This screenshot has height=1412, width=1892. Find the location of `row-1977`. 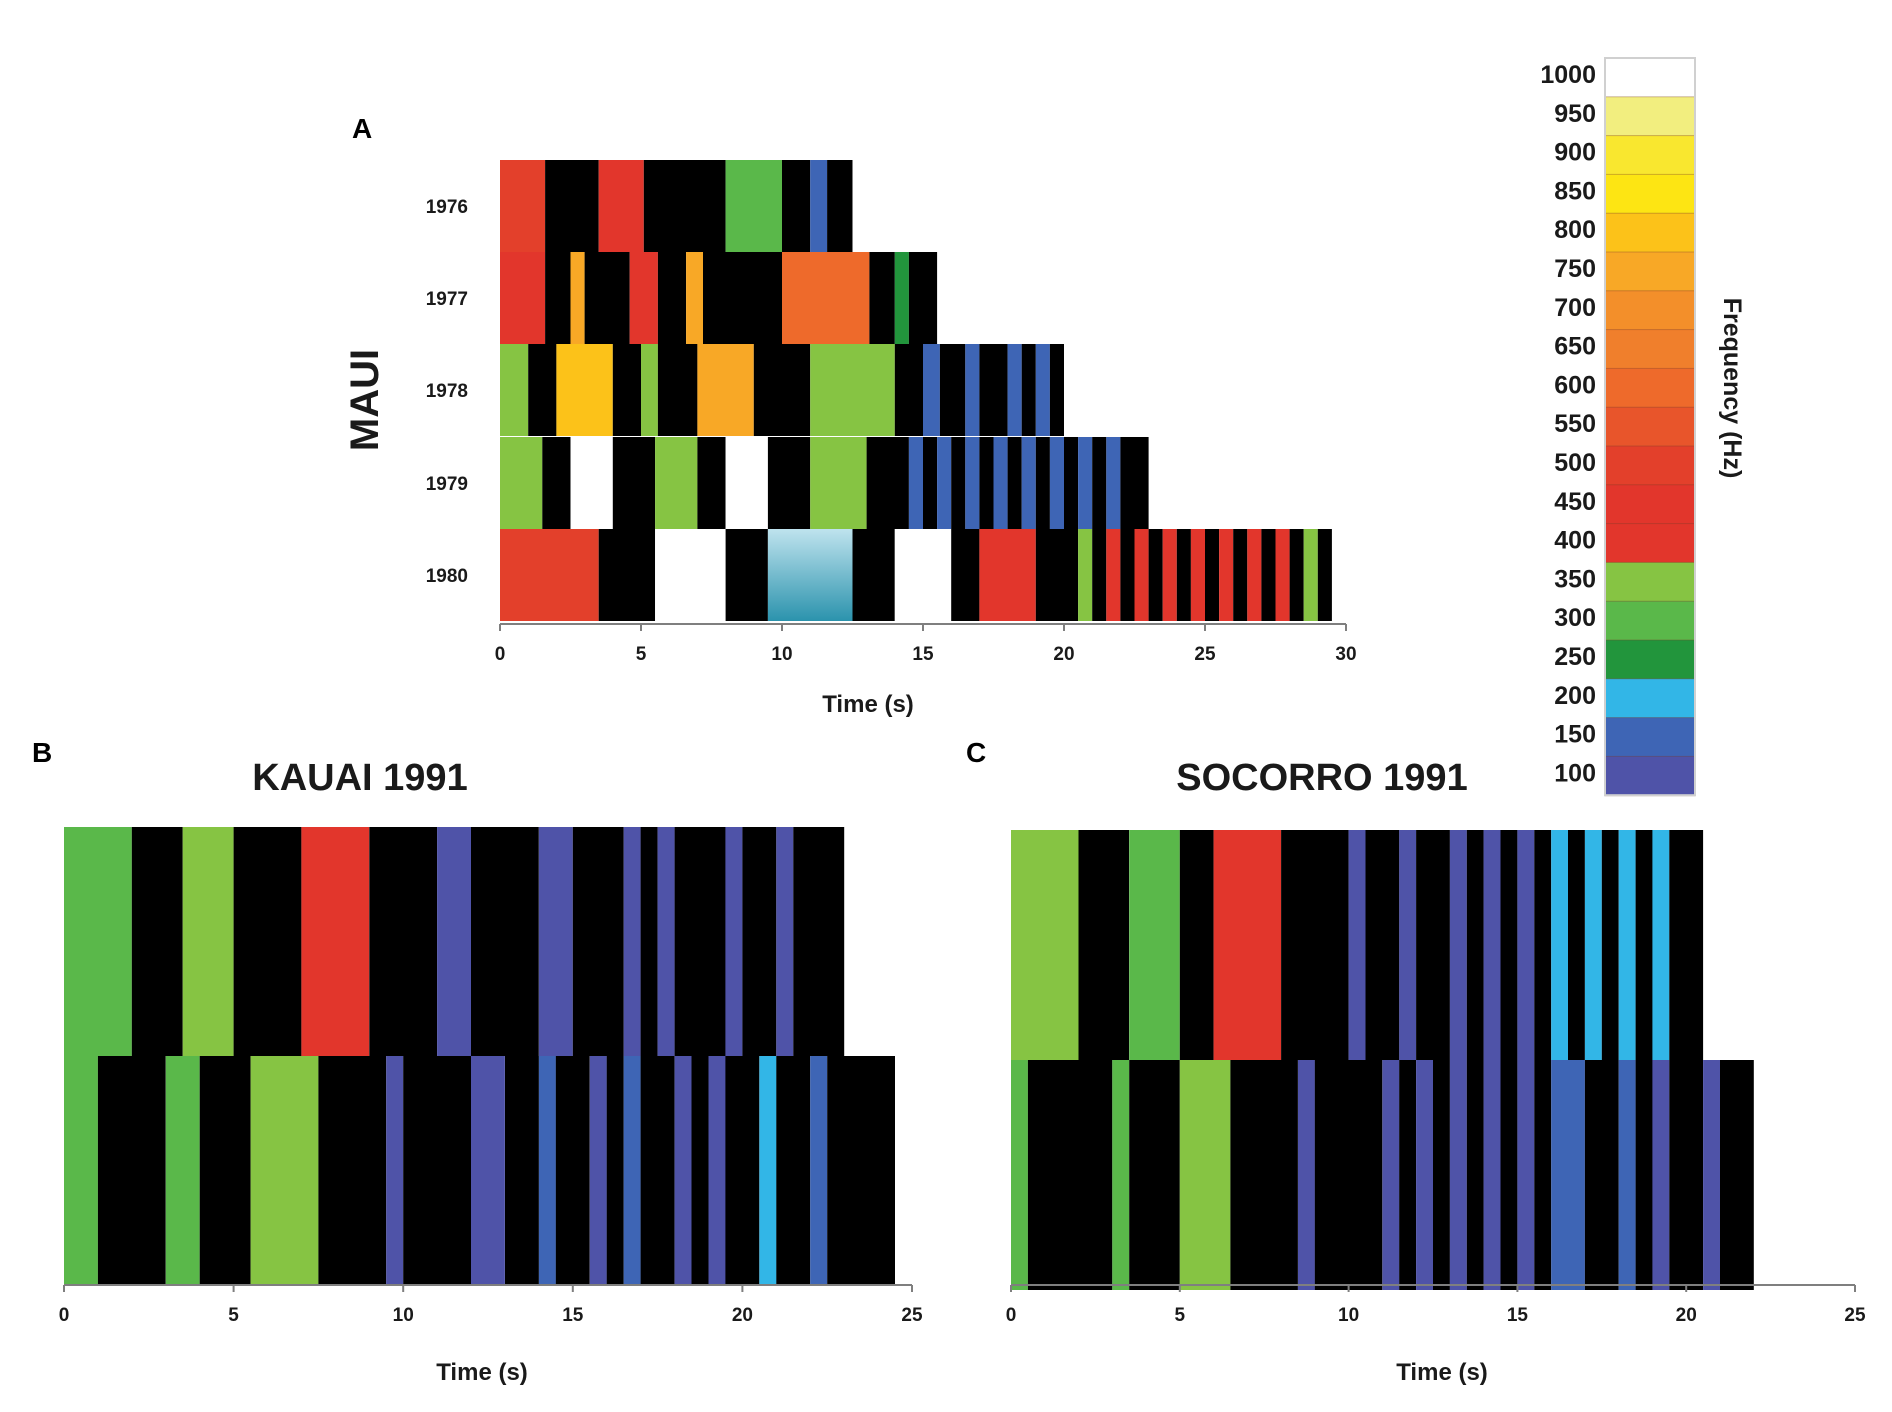

row-1977 is located at coordinates (719, 298).